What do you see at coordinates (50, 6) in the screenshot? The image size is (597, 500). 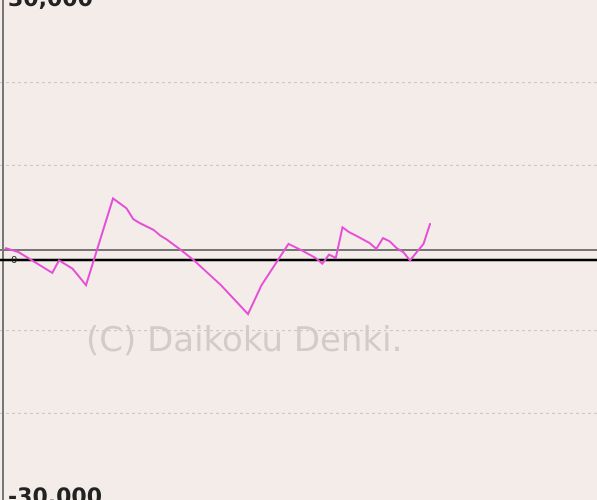 I see `y-tick-label-top: 30,000` at bounding box center [50, 6].